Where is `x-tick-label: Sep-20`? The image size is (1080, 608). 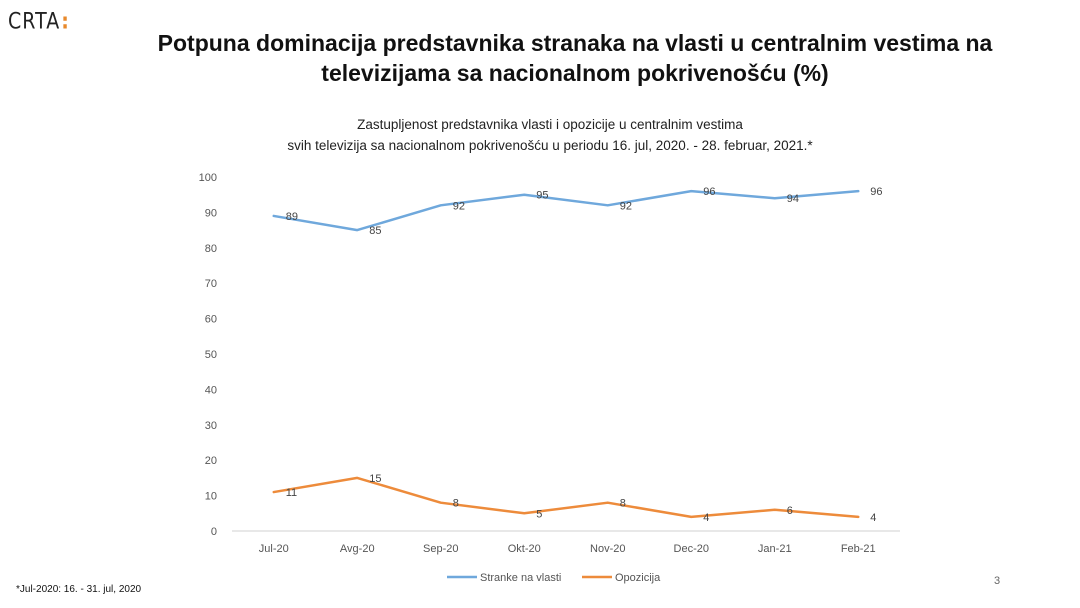 x-tick-label: Sep-20 is located at coordinates (440, 549).